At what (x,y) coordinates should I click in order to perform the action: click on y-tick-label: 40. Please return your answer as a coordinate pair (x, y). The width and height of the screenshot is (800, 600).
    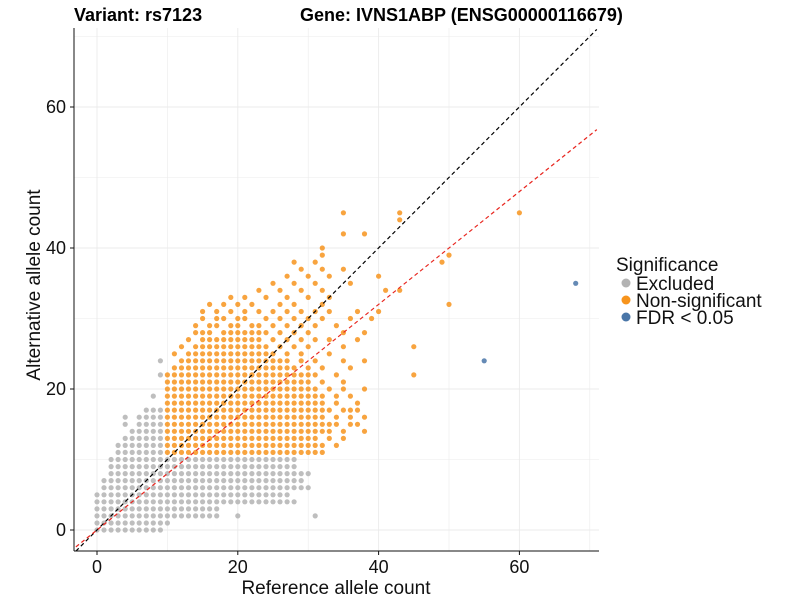
    Looking at the image, I should click on (56, 248).